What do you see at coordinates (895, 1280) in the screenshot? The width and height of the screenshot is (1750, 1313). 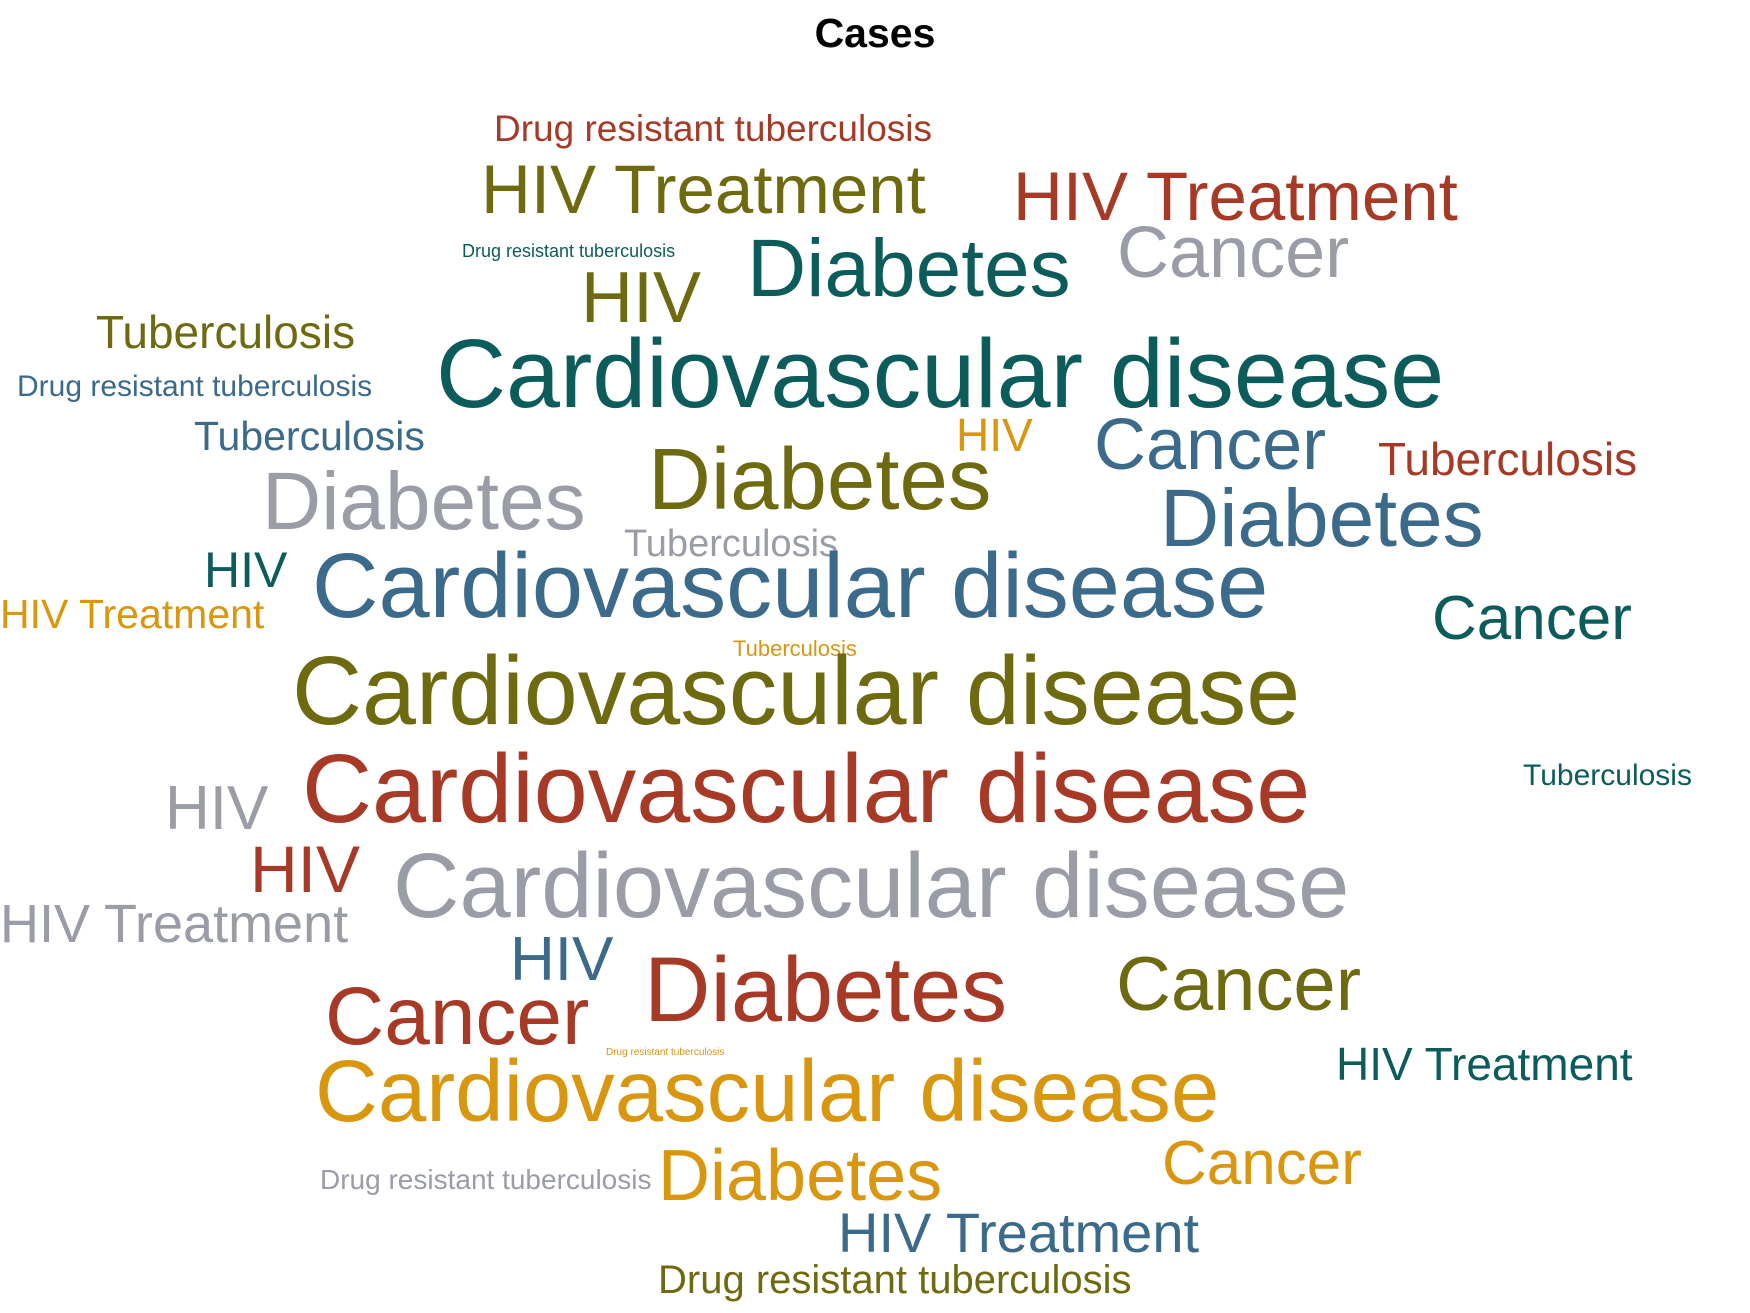 I see `word-42: Drug resistant tuberculosis` at bounding box center [895, 1280].